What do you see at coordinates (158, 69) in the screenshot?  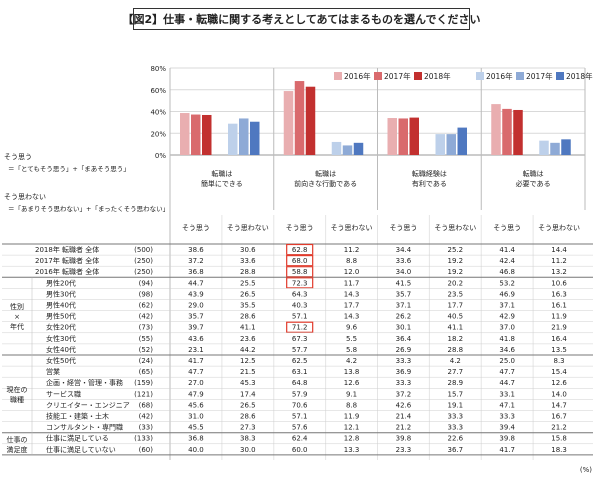 I see `y-tick-label: 80%` at bounding box center [158, 69].